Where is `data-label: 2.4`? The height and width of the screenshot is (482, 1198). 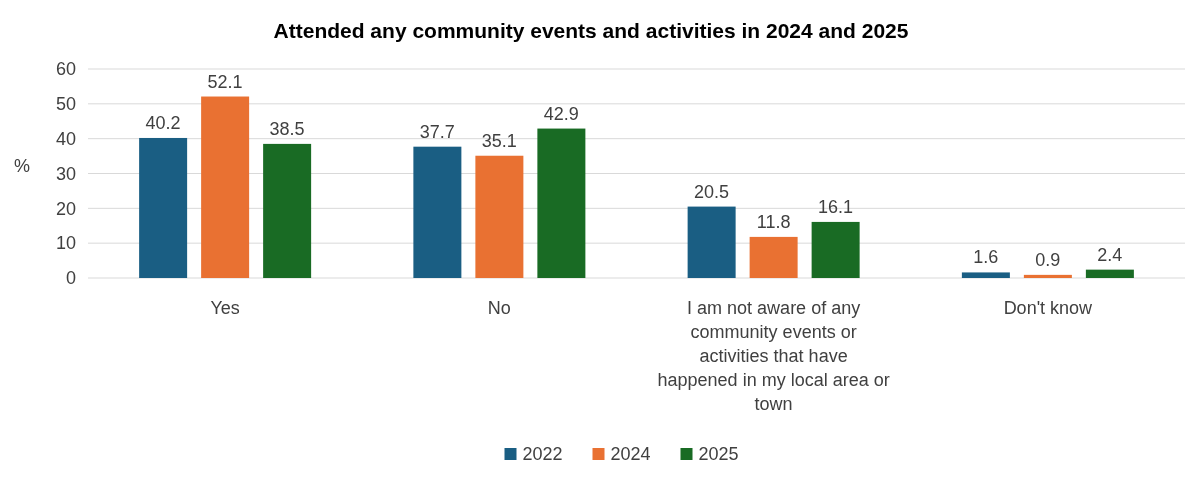
data-label: 2.4 is located at coordinates (1110, 254).